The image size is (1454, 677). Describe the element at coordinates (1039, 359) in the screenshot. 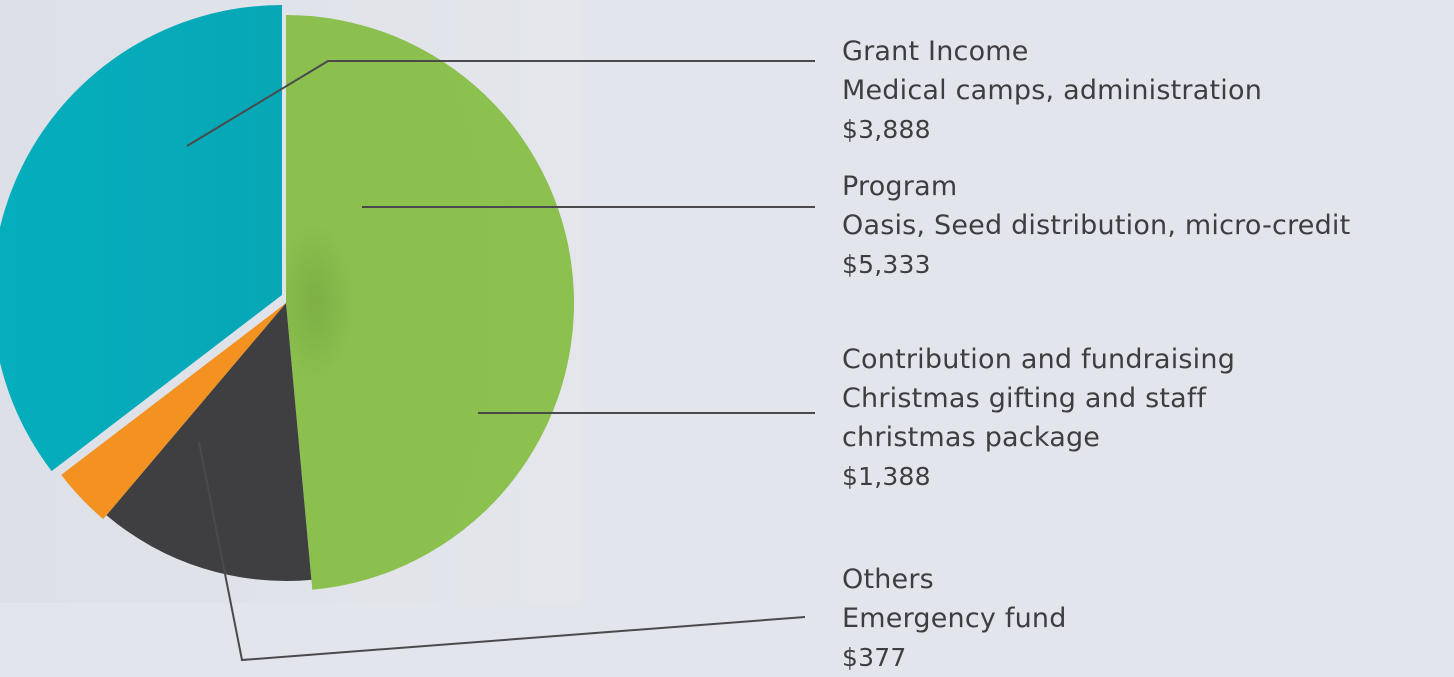

I see `legend-contribution-name: Contribution and fundraising` at that location.